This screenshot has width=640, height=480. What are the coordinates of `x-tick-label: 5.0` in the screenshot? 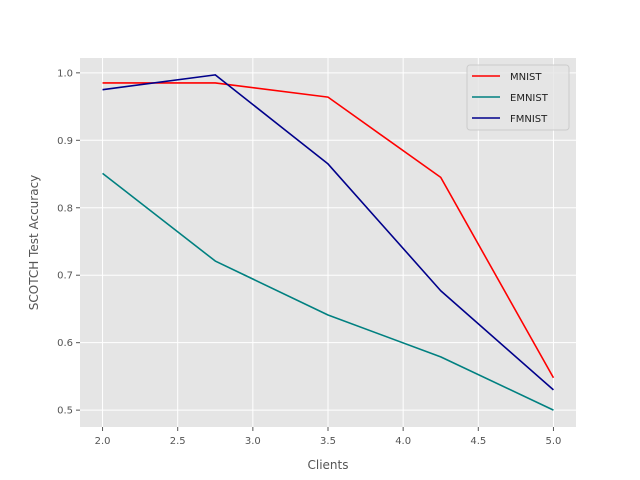 It's located at (554, 441).